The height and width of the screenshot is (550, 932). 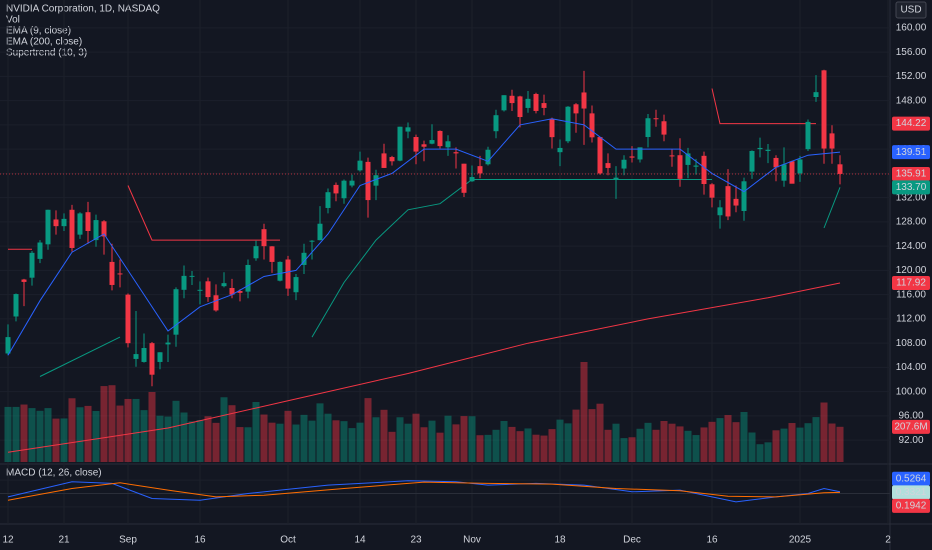 I want to click on x-tick-label: 21, so click(x=64, y=540).